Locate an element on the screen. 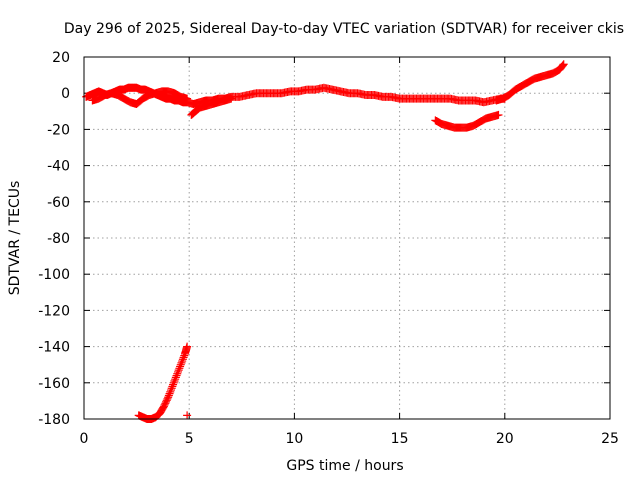 This screenshot has width=640, height=480. y-tick-label: -80 is located at coordinates (58, 239).